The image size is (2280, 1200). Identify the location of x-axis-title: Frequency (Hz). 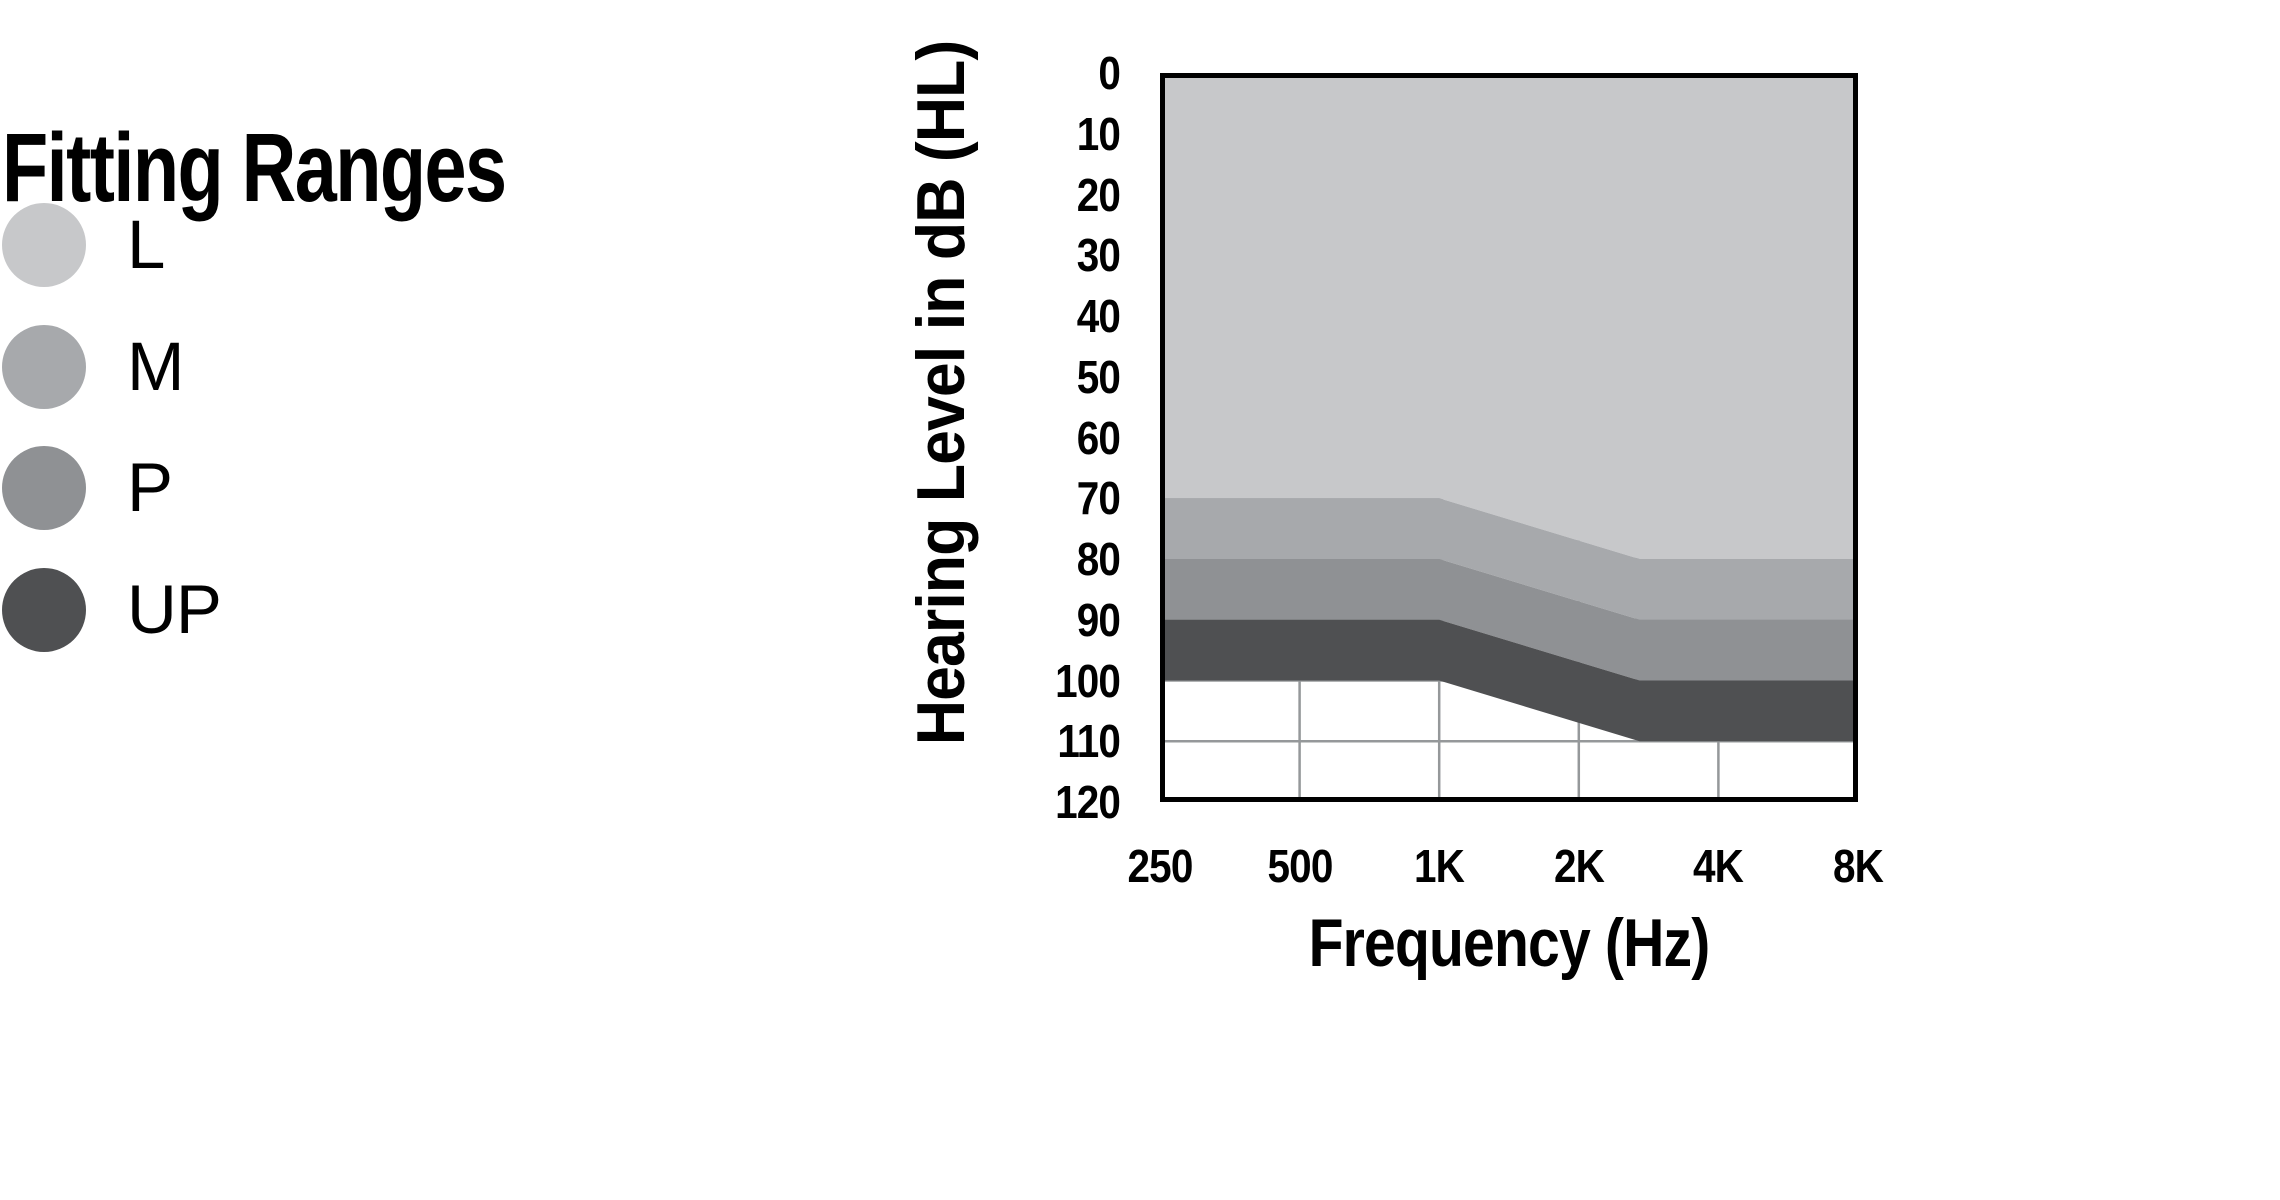
(1509, 943).